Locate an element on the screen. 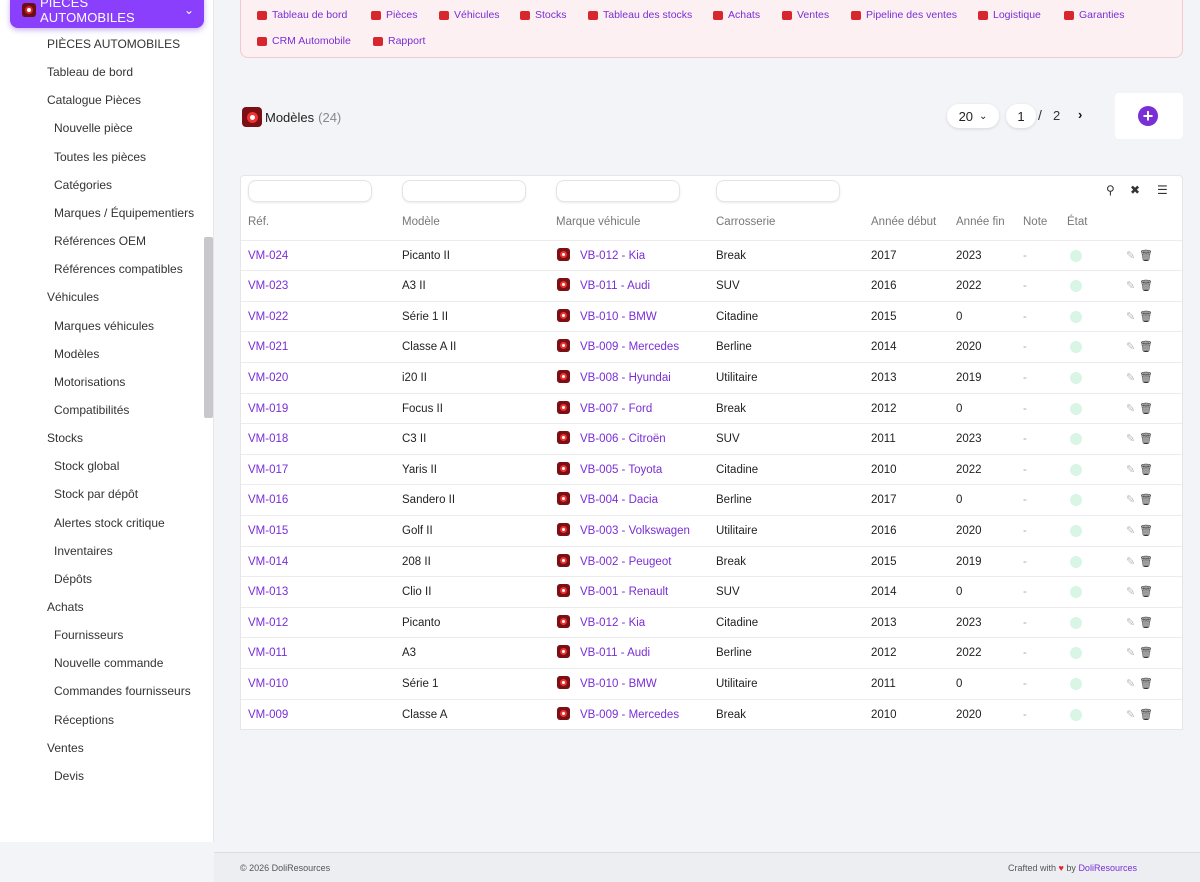 This screenshot has width=1200, height=882. sidebar-item-depots: Dépôts is located at coordinates (73, 578).